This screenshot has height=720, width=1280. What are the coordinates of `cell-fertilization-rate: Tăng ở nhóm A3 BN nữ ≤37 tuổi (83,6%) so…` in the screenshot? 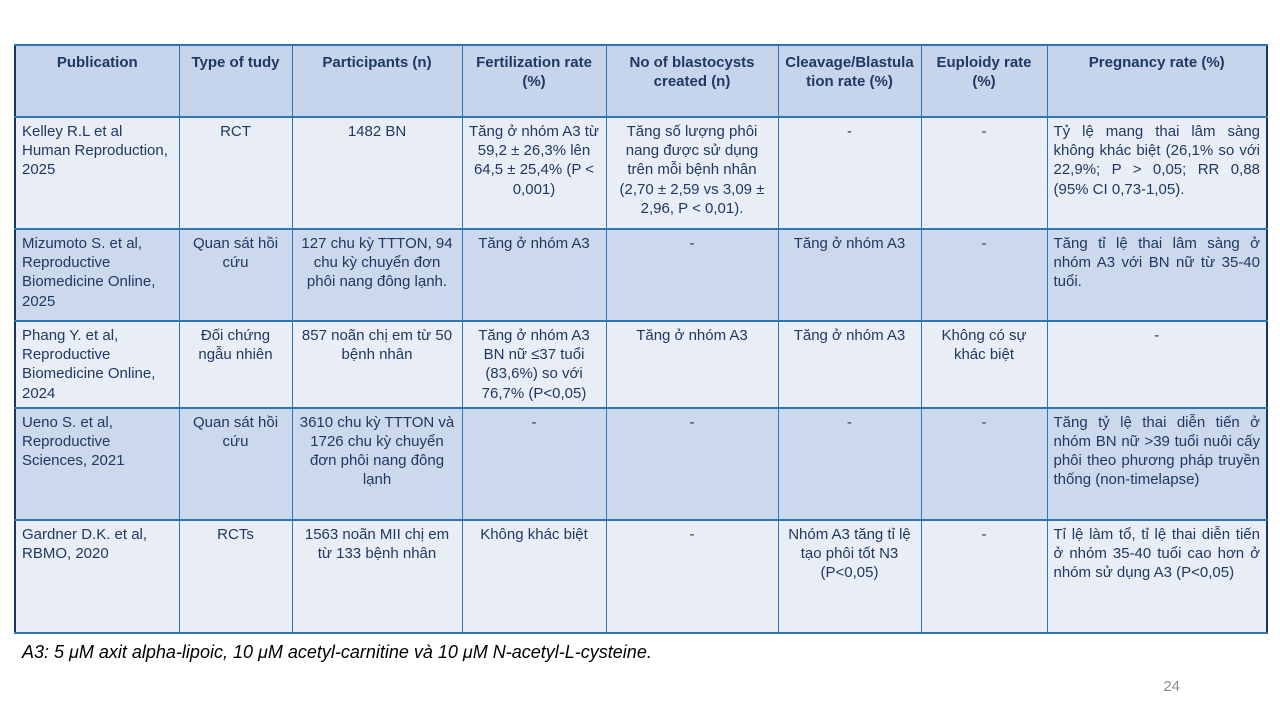 It's located at (534, 364).